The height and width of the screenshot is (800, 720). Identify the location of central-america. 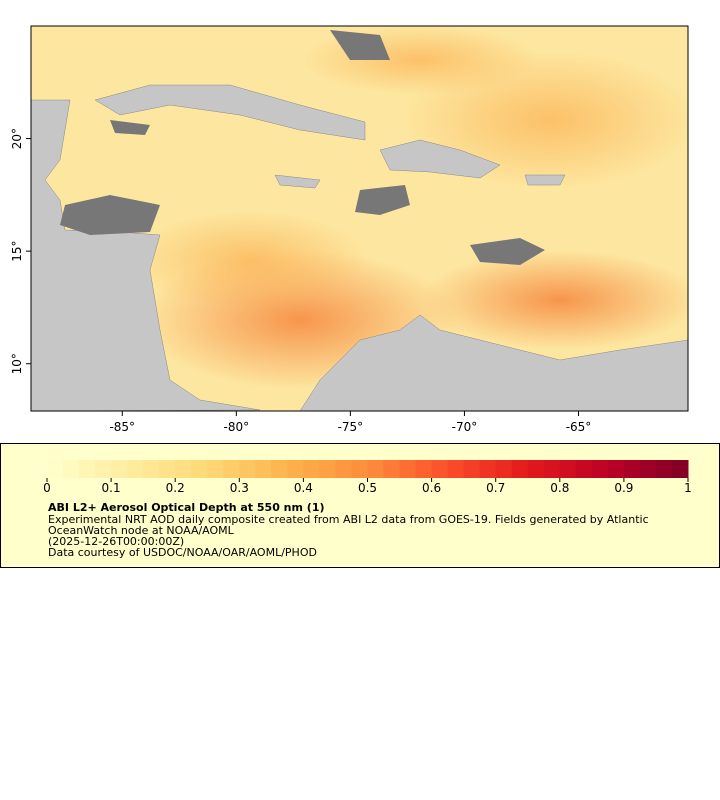
(146, 255).